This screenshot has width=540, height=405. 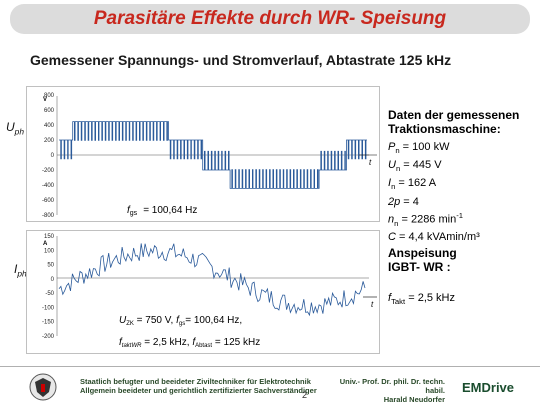 What do you see at coordinates (48, 186) in the screenshot?
I see `tick-label: -400` at bounding box center [48, 186].